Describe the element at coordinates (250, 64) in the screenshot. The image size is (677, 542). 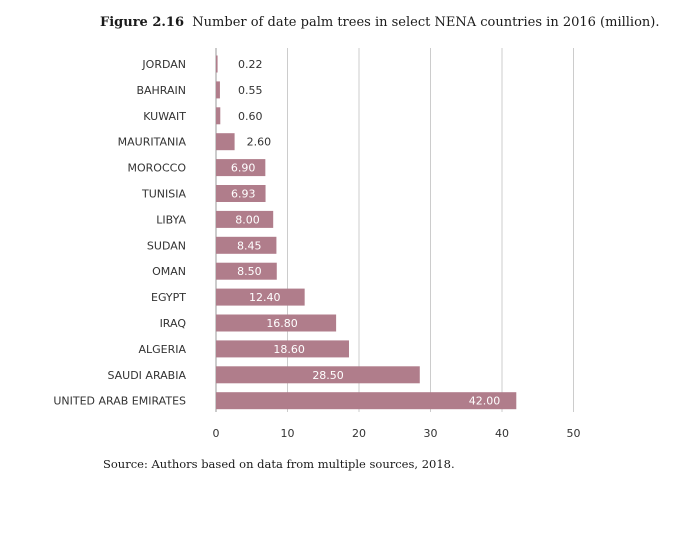
I see `data-label: 0.22` at that location.